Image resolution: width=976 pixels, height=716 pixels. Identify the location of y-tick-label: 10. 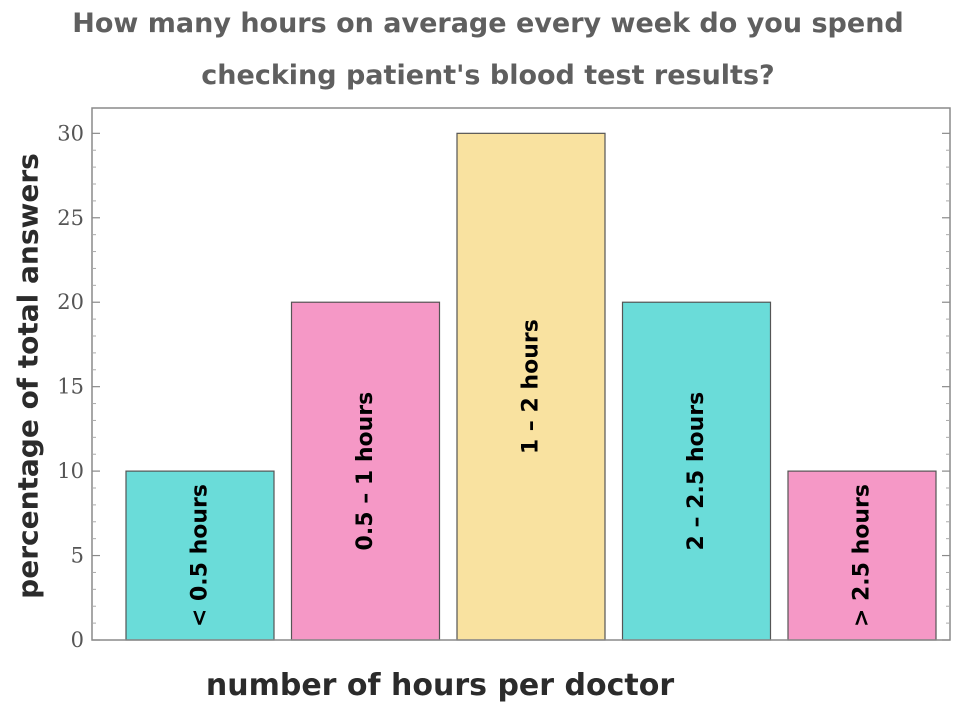
(70, 471).